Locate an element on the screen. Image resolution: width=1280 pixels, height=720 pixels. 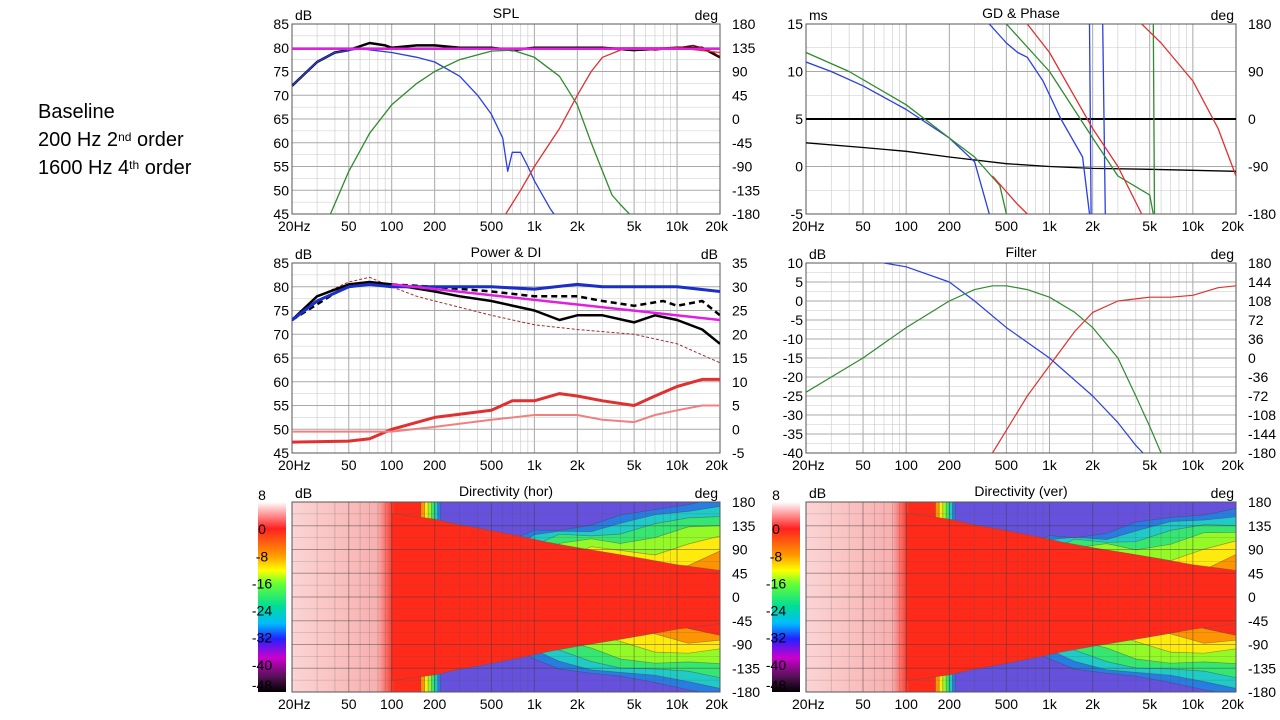
y-tick-label-left: 55 is located at coordinates (281, 167).